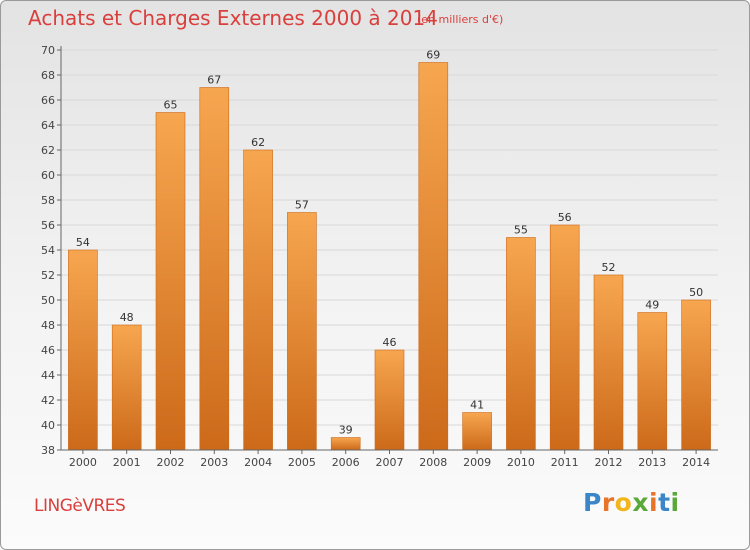 Image resolution: width=750 pixels, height=550 pixels. I want to click on data-label: 56, so click(565, 217).